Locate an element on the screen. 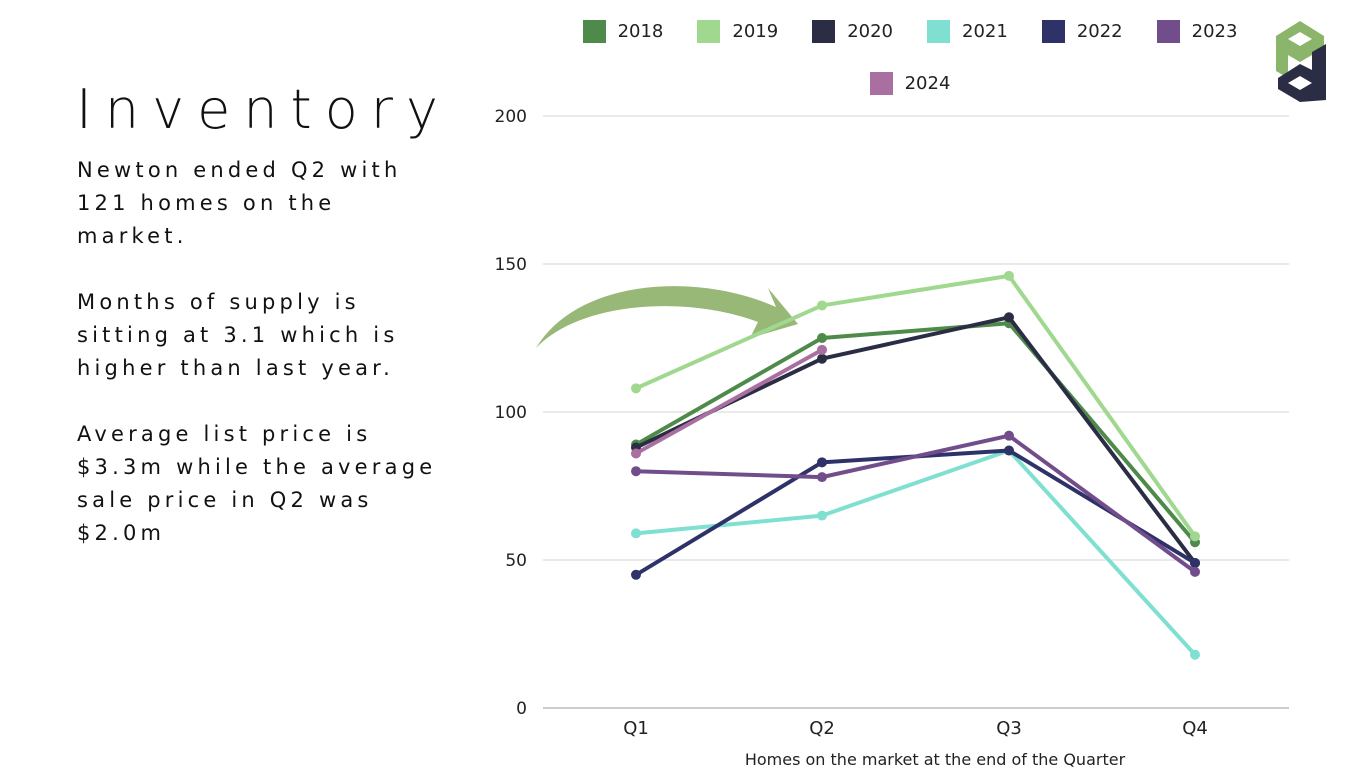  legend-item-2024: 2024 is located at coordinates (910, 83).